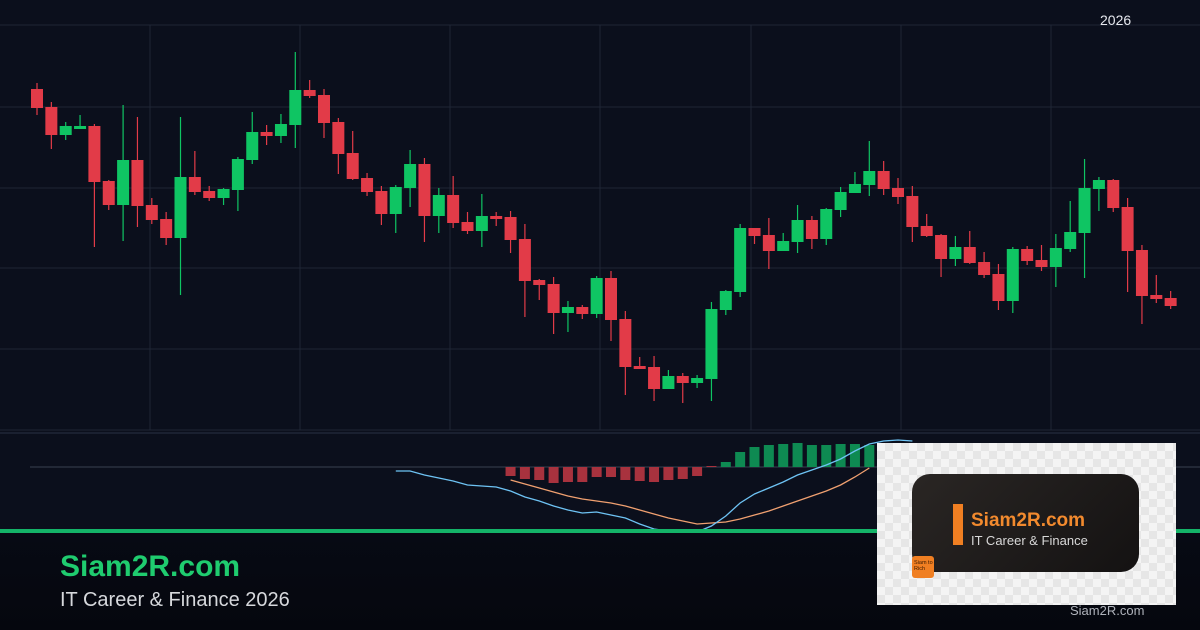  What do you see at coordinates (1028, 520) in the screenshot?
I see `logo-title: Siam2R.com` at bounding box center [1028, 520].